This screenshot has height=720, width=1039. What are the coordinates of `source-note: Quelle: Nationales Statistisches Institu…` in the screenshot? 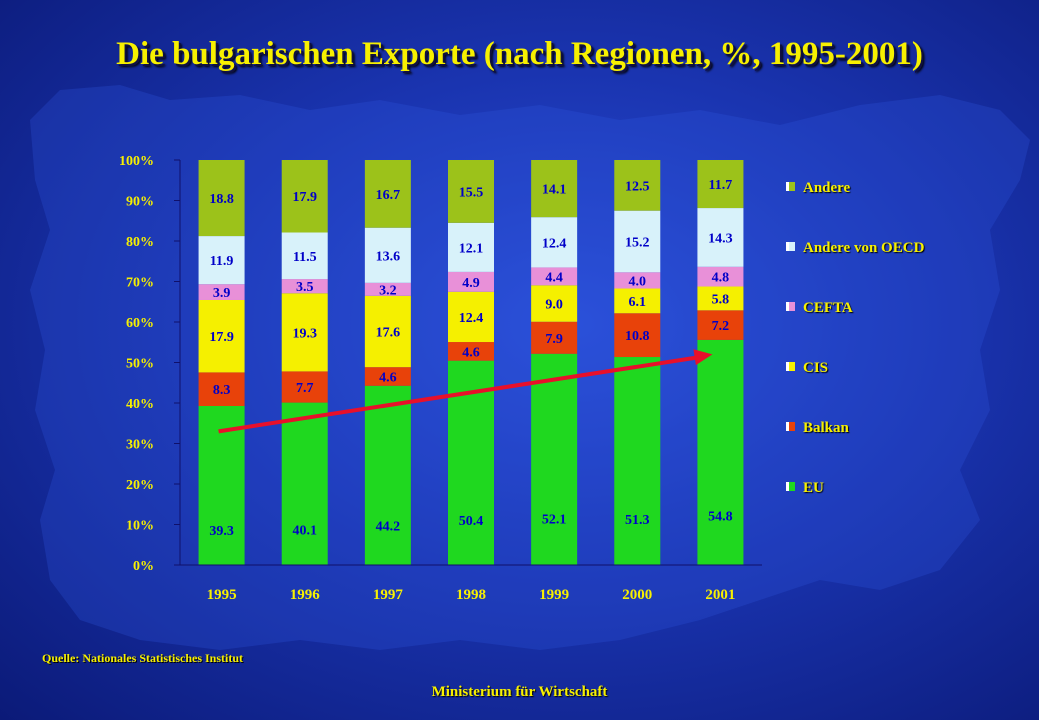 It's located at (142, 658).